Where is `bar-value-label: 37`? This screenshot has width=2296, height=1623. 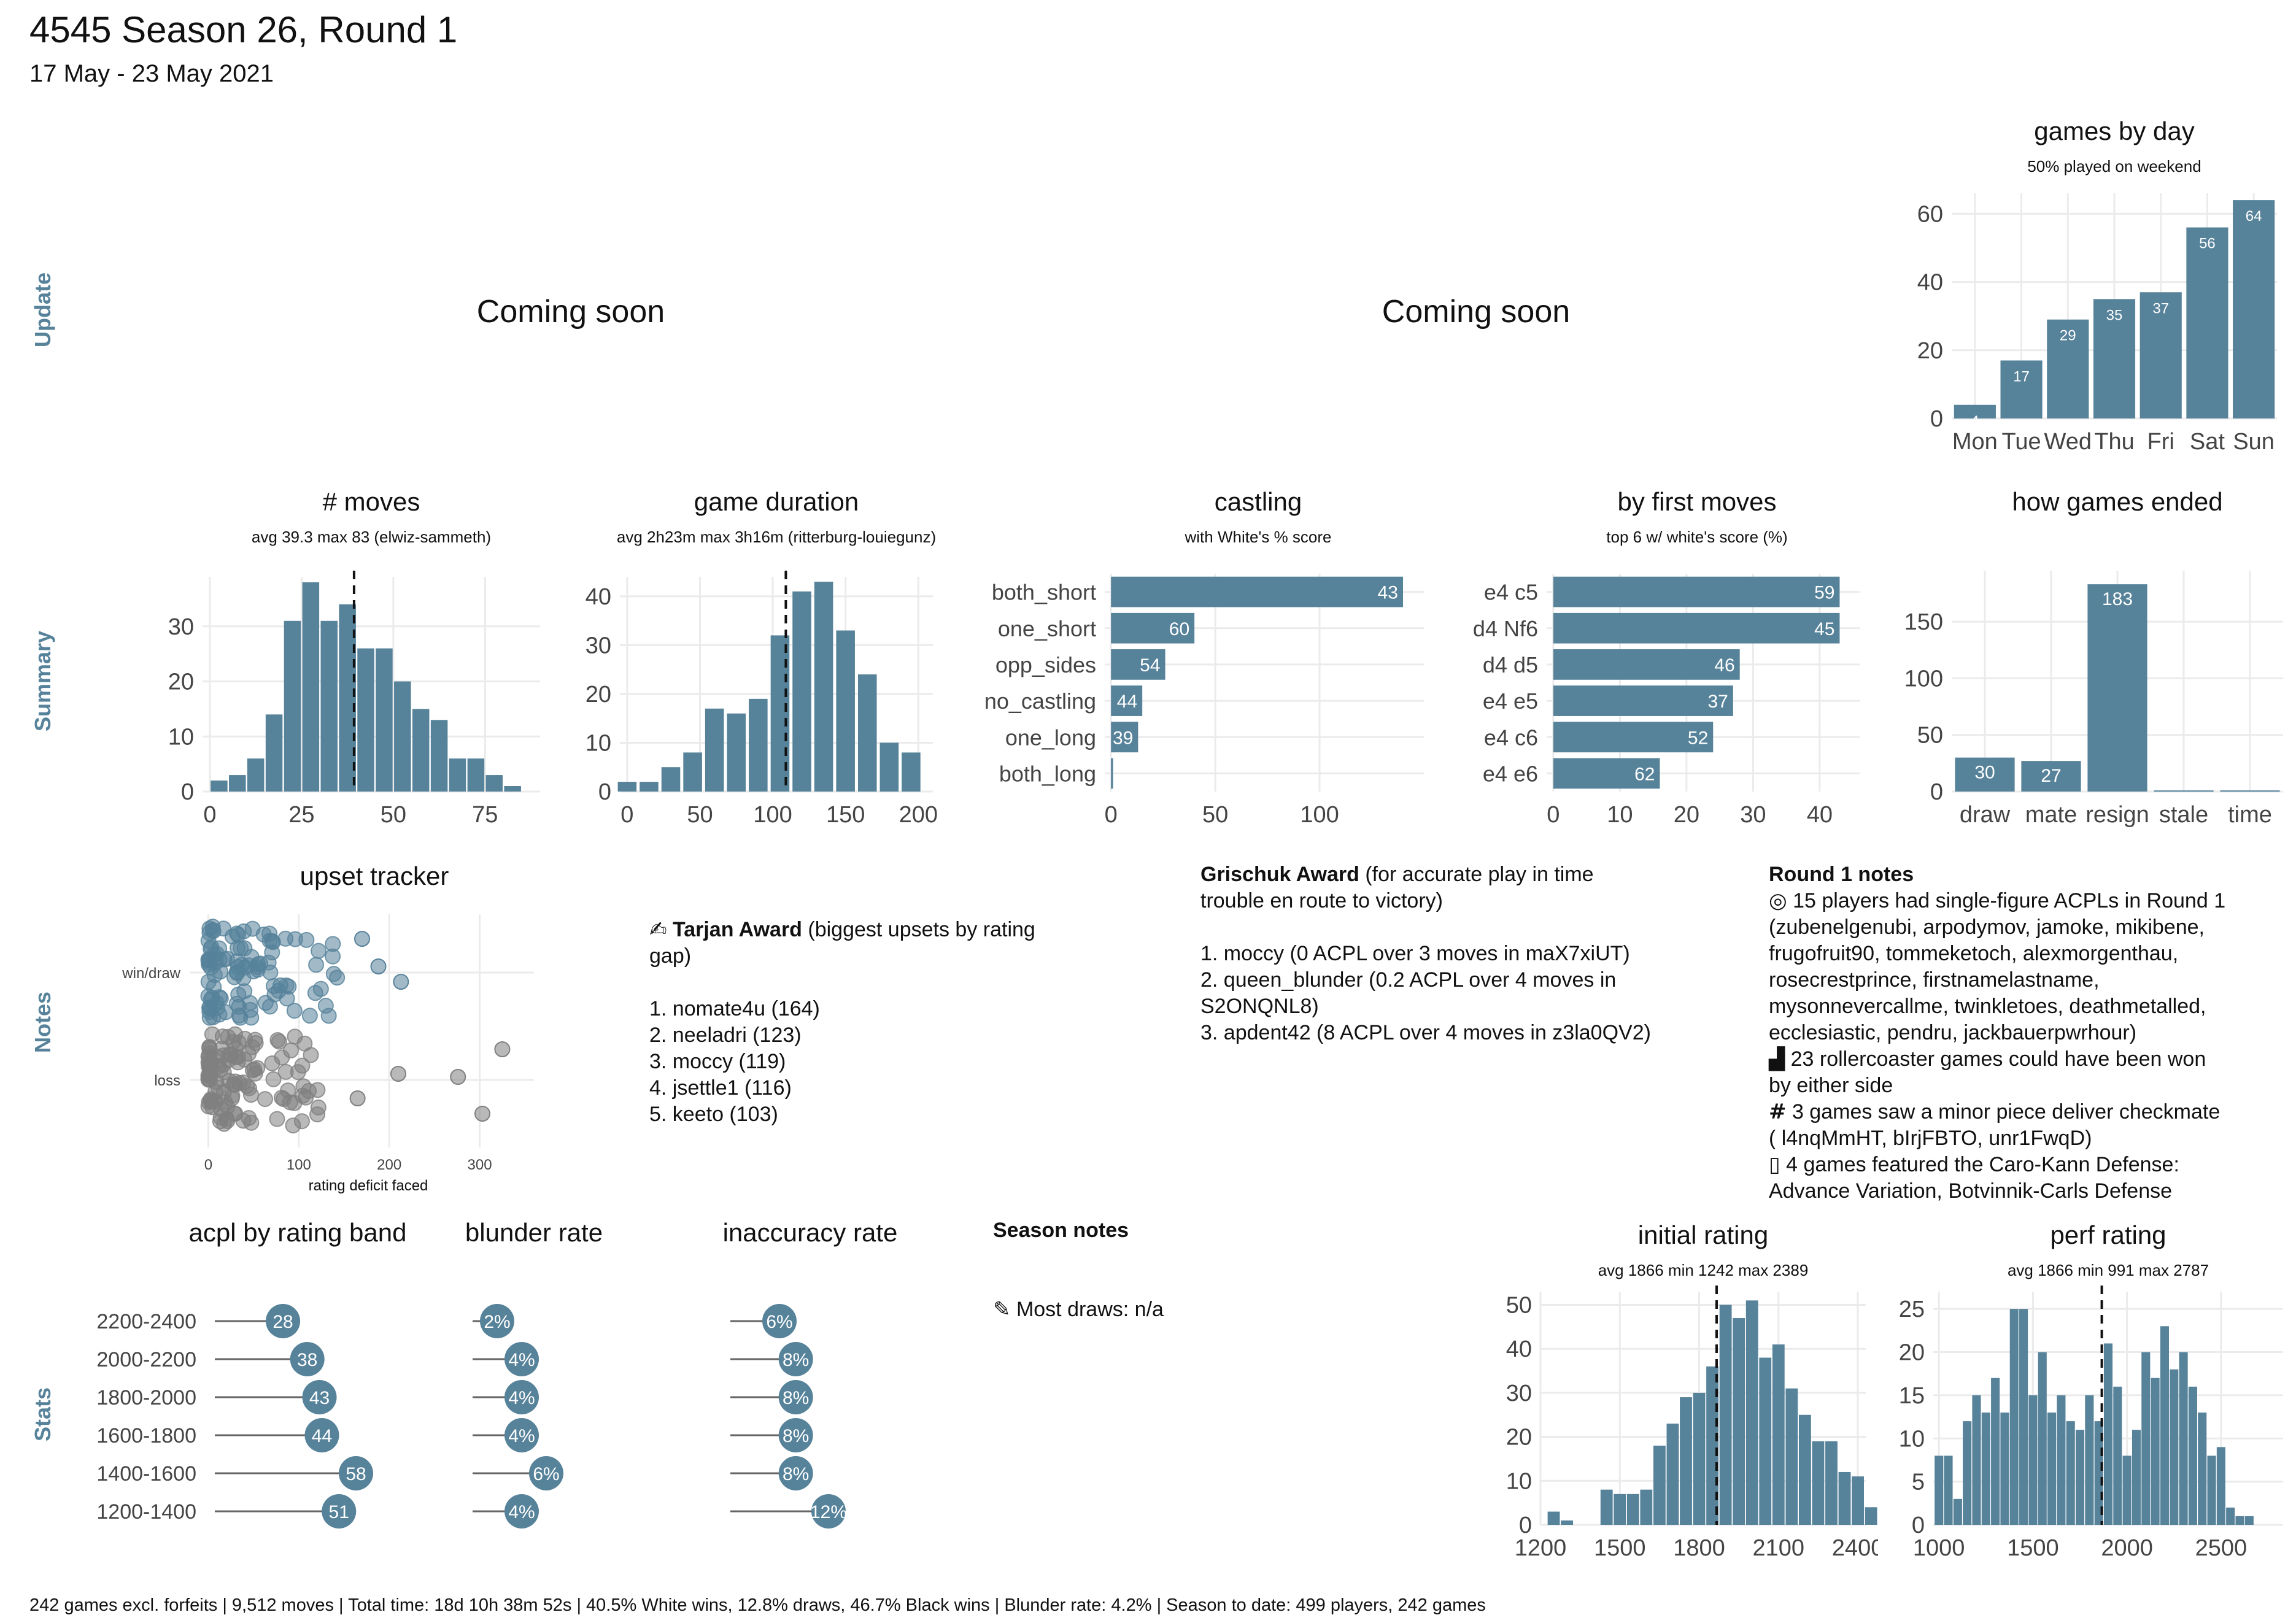
bar-value-label: 37 is located at coordinates (1717, 702).